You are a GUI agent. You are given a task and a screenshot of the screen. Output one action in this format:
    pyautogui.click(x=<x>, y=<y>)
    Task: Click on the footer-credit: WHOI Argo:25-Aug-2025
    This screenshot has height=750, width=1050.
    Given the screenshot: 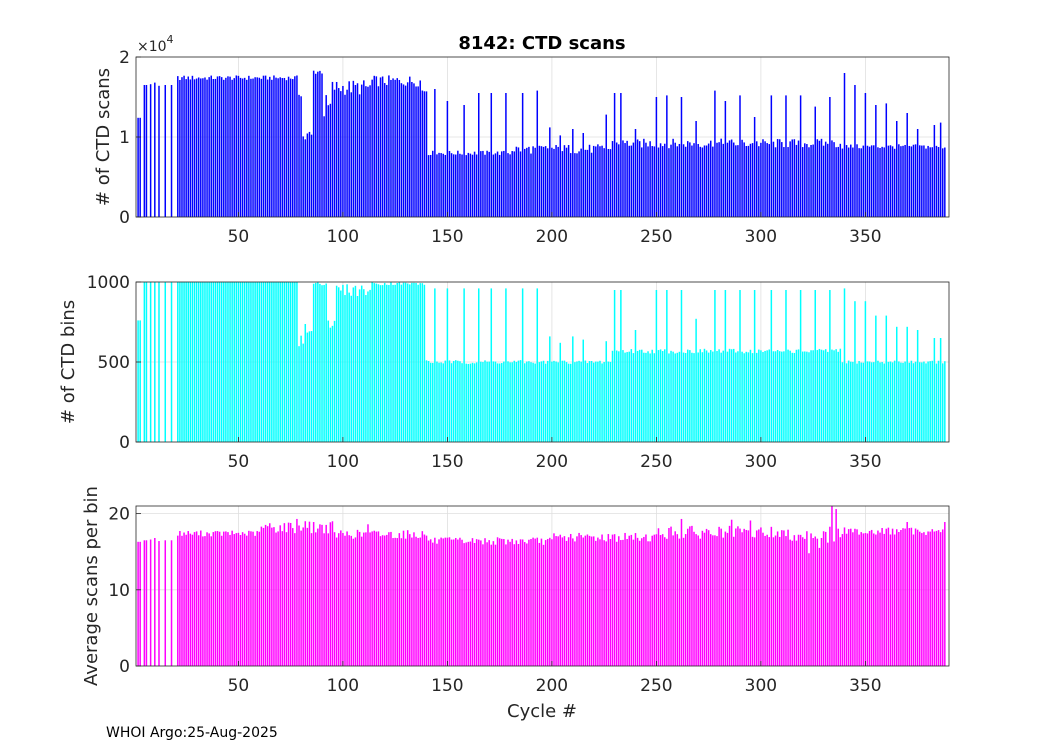 What is the action you would take?
    pyautogui.click(x=192, y=733)
    